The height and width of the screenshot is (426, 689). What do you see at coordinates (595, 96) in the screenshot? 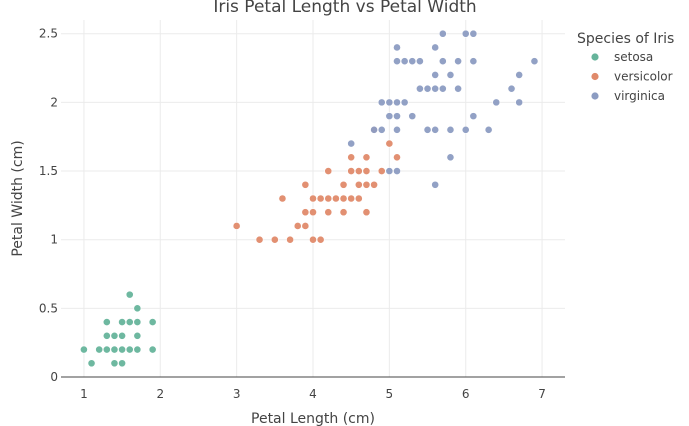
I see `legend-marker-virginica` at bounding box center [595, 96].